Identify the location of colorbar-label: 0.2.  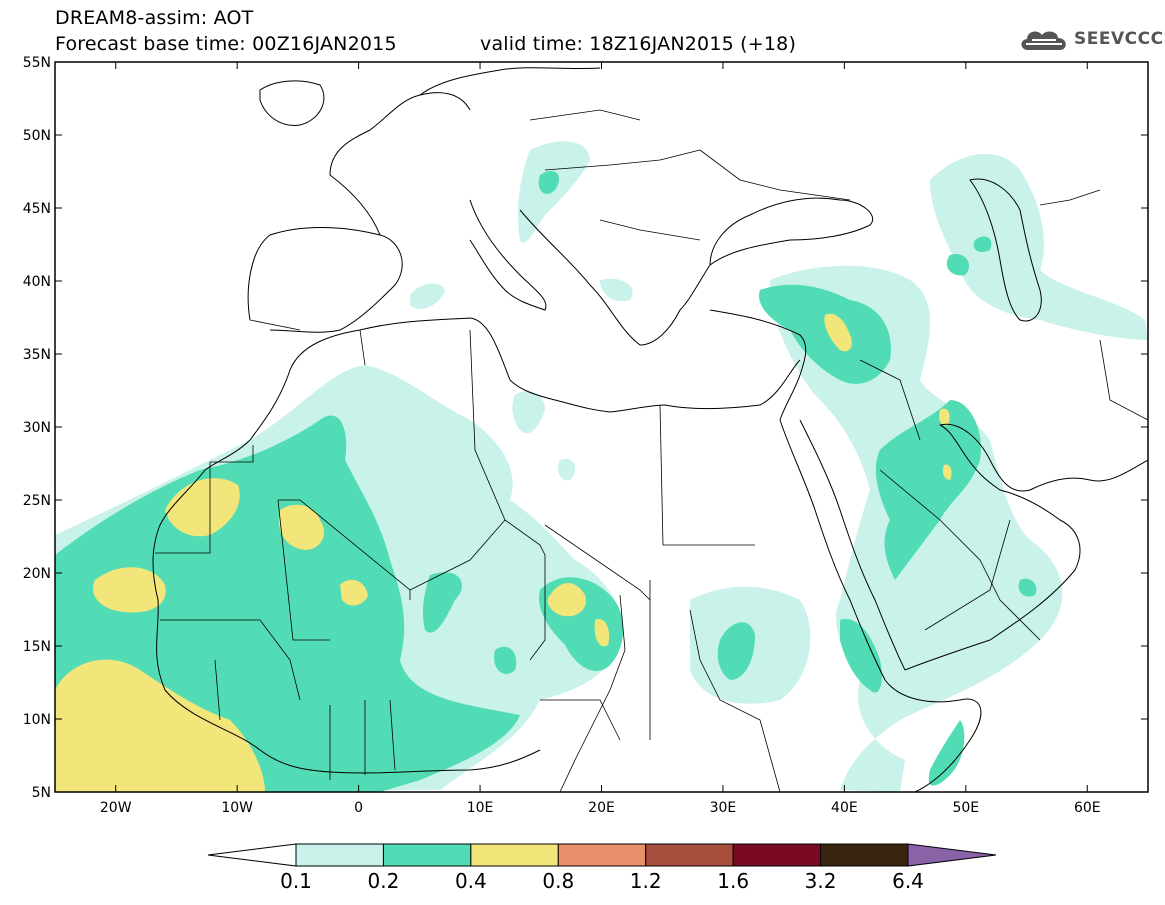
(384, 881).